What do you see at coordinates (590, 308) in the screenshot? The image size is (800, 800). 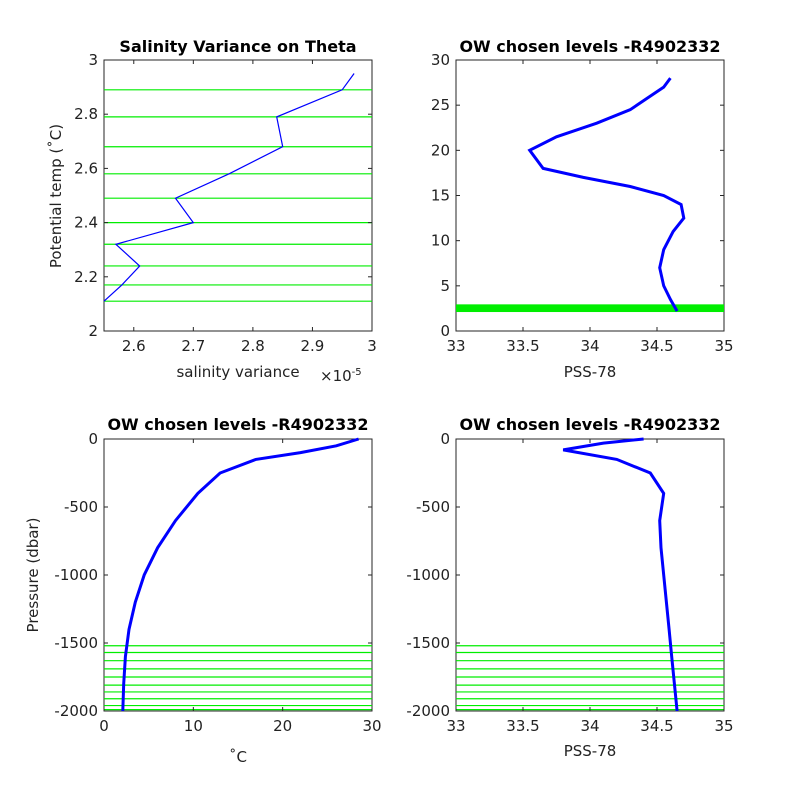 I see `level-band` at bounding box center [590, 308].